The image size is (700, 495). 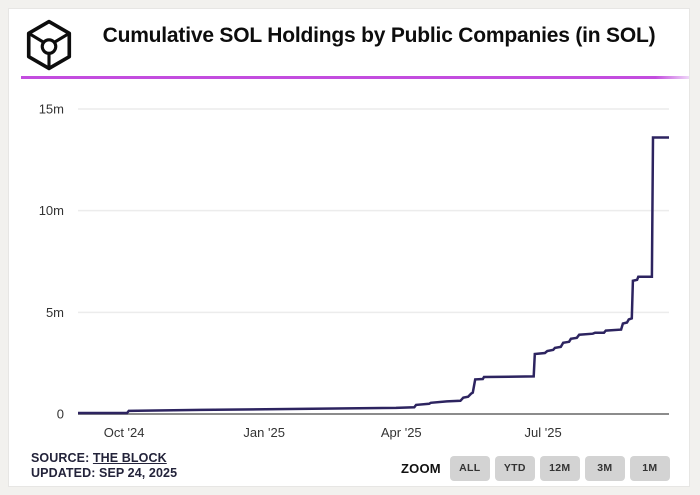 I want to click on updated-line: UPDATED: SEP 24, 2025, so click(x=104, y=473).